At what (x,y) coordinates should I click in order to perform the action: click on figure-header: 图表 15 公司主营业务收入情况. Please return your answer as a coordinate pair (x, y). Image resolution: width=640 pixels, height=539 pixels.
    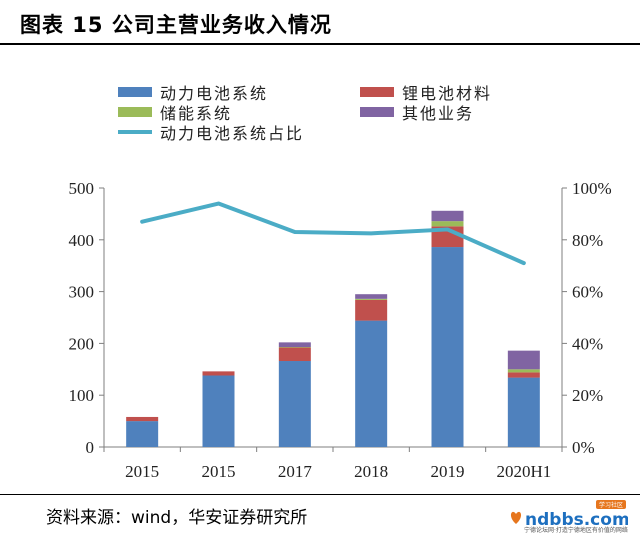
    Looking at the image, I should click on (320, 22).